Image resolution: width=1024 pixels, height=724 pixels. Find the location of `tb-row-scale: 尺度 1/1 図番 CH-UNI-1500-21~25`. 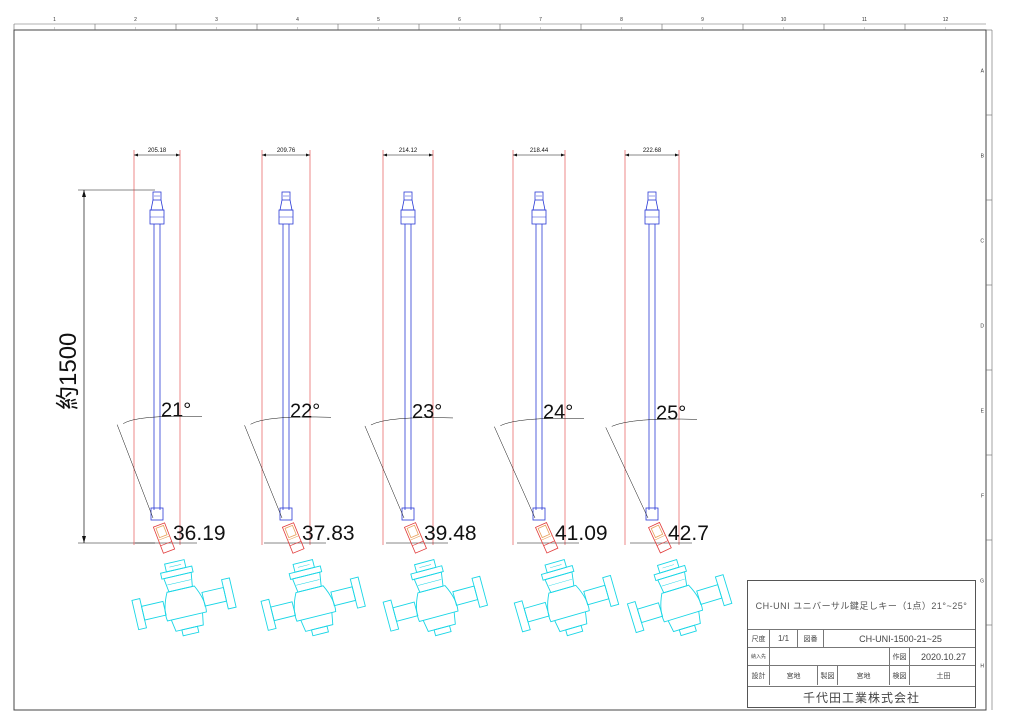

tb-row-scale: 尺度 1/1 図番 CH-UNI-1500-21~25 is located at coordinates (861, 638).